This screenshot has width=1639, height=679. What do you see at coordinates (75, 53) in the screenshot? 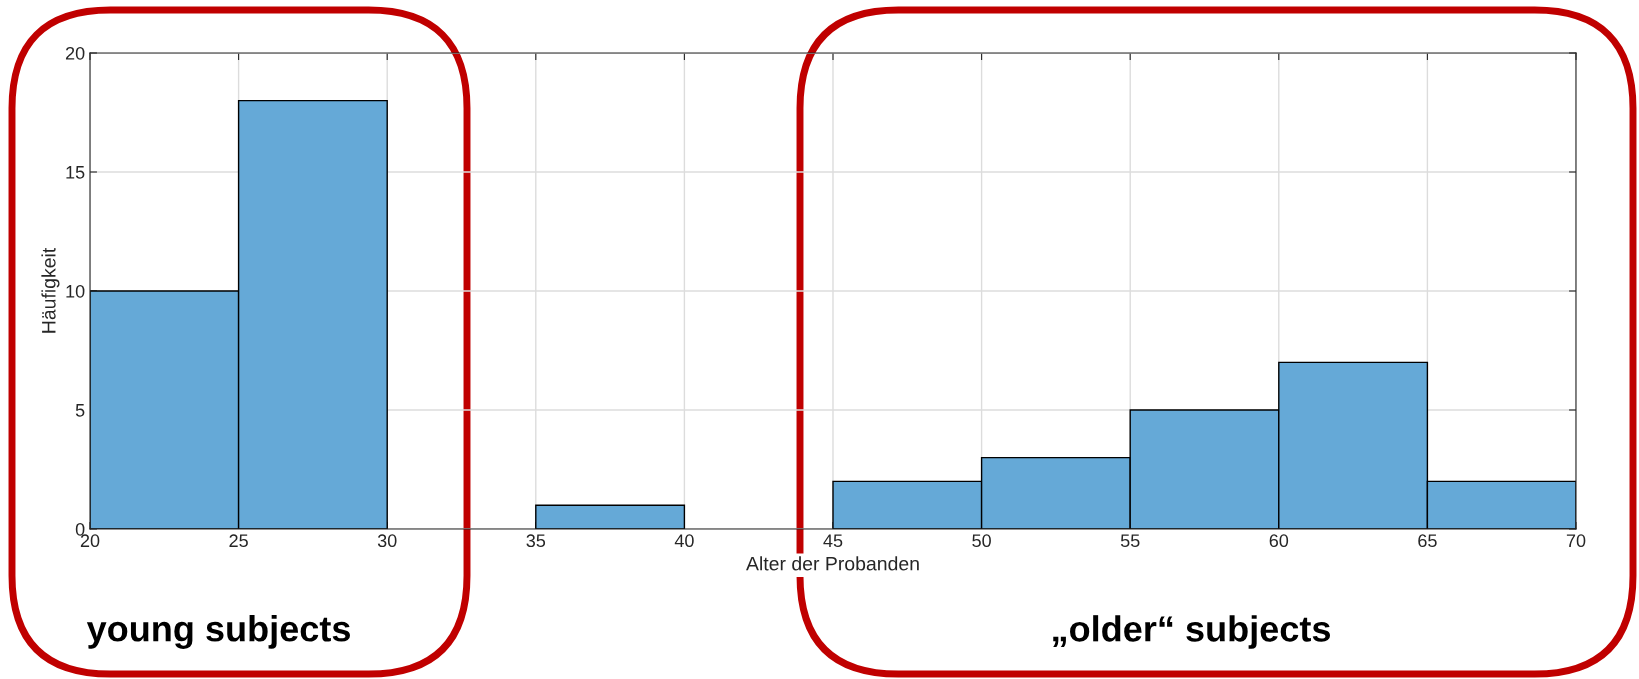
I see `y-tick-label: 20` at bounding box center [75, 53].